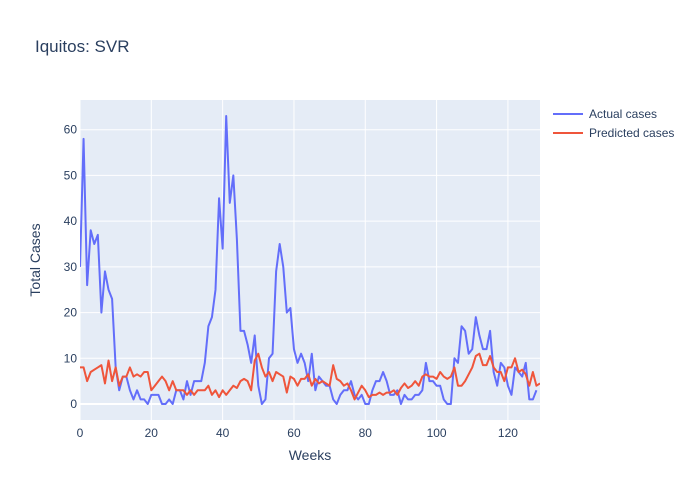 The width and height of the screenshot is (700, 500). What do you see at coordinates (73, 404) in the screenshot?
I see `y-tick-label: 0` at bounding box center [73, 404].